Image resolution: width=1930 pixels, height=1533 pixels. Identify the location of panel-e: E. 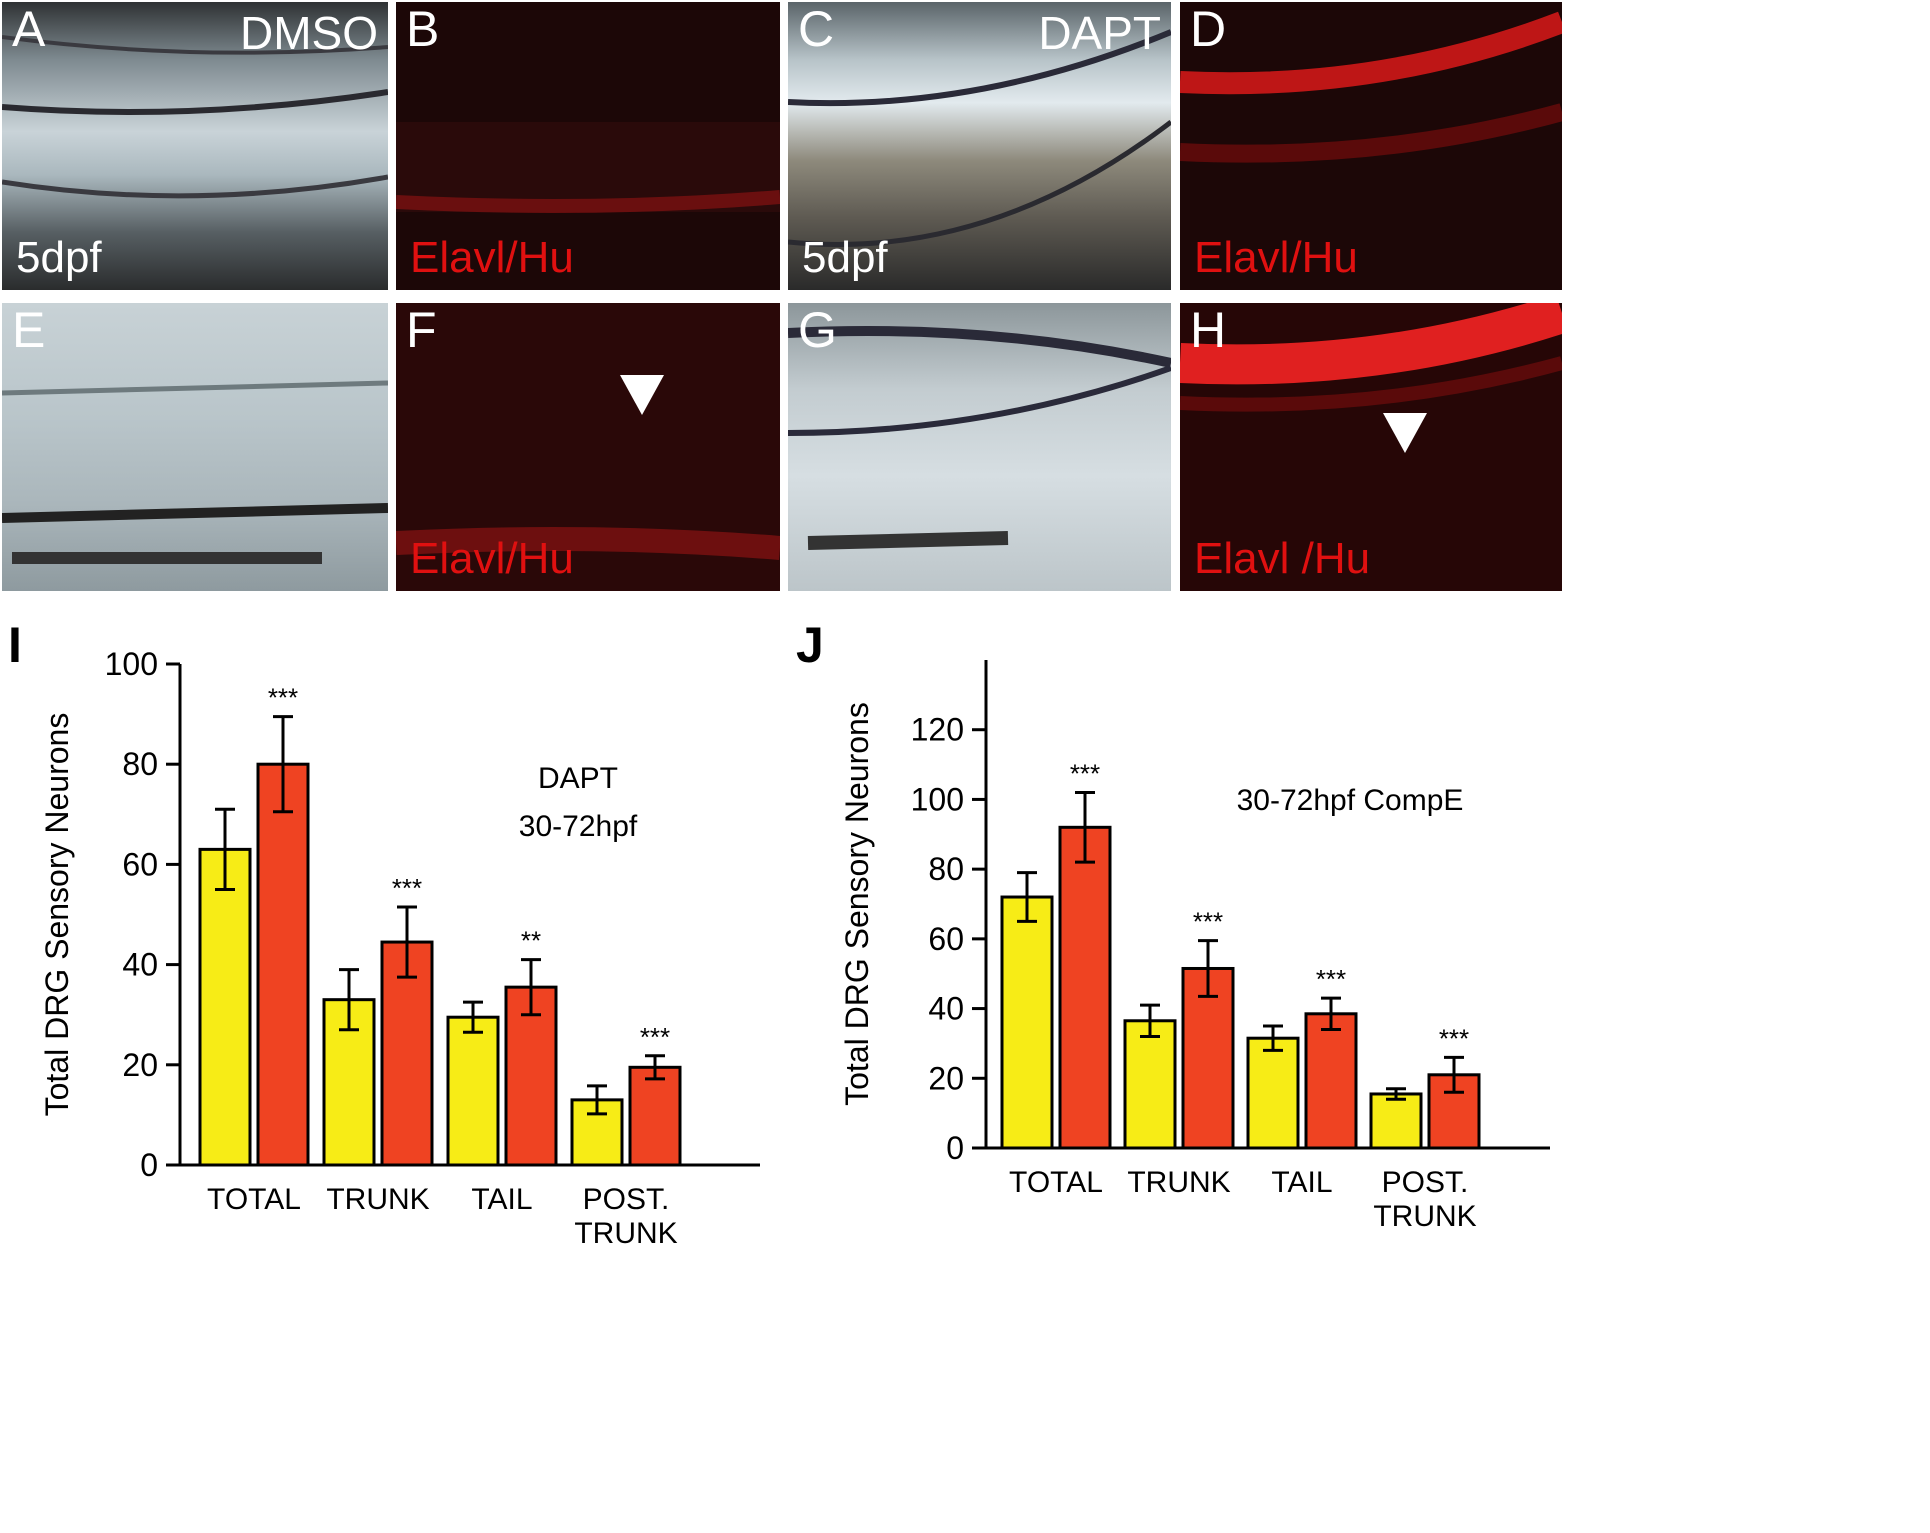
(195, 447).